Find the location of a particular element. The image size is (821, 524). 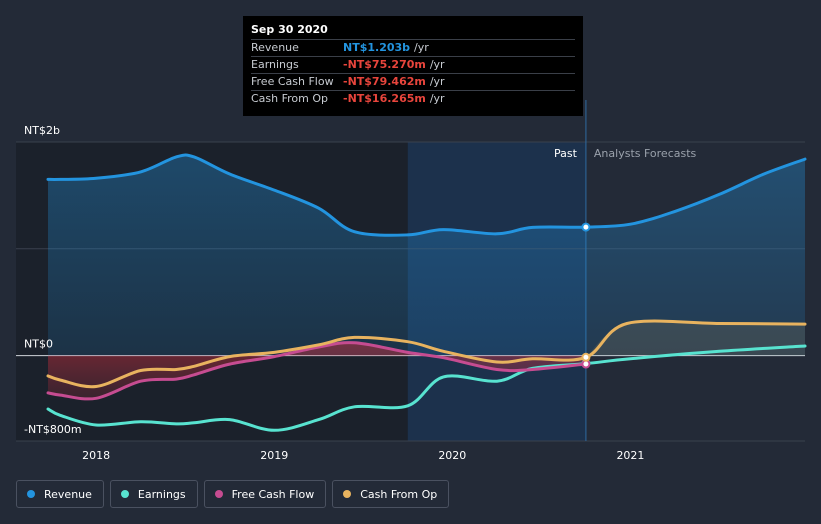

free-cash-flow-area is located at coordinates (317, 370).